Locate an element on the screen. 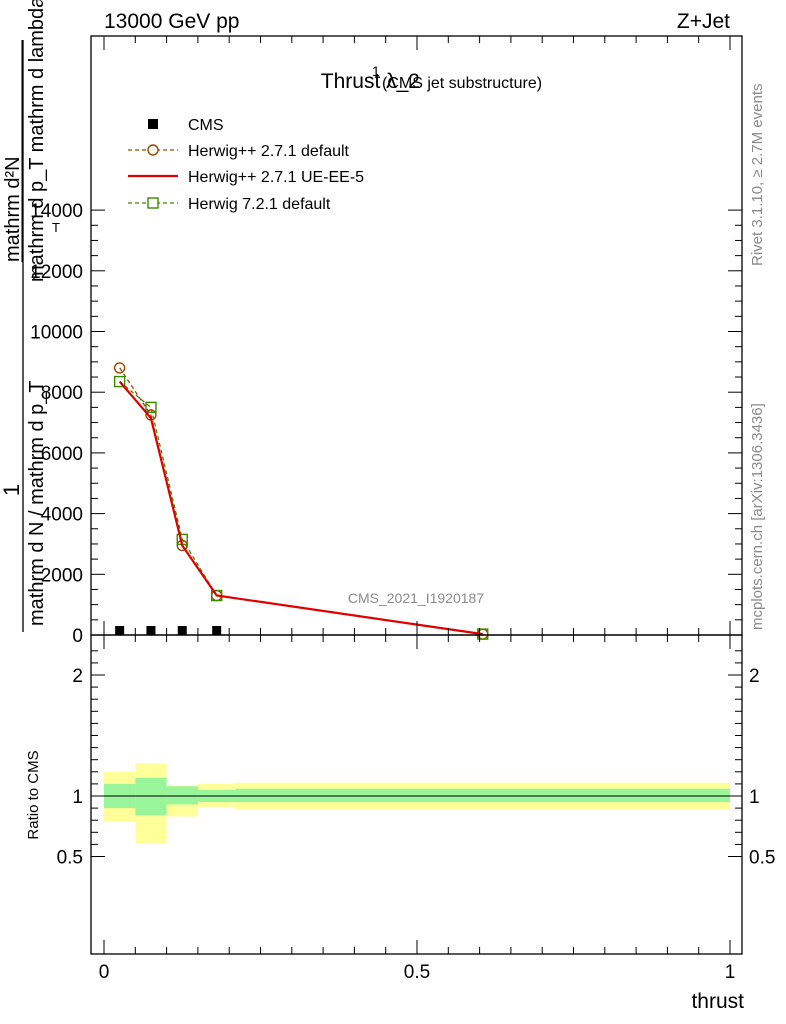 The height and width of the screenshot is (1024, 786). plot-title: Thrust λ_2 is located at coordinates (370, 81).